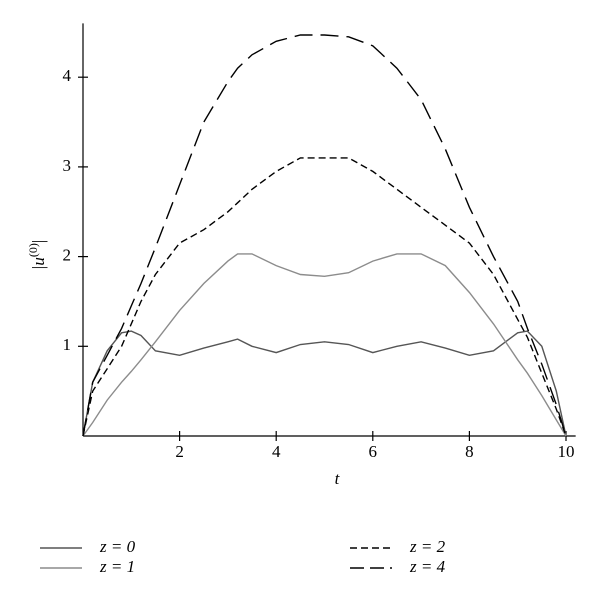 This screenshot has height=595, width=600. I want to click on y-axis-label: |u(0)|, so click(37, 255).